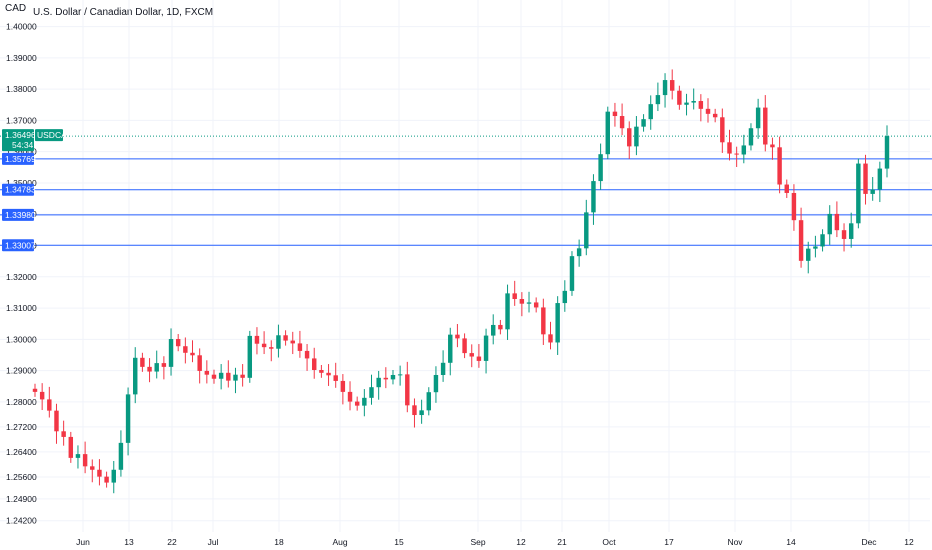 The image size is (932, 550). Describe the element at coordinates (339, 542) in the screenshot. I see `x-tick-label: Aug` at that location.